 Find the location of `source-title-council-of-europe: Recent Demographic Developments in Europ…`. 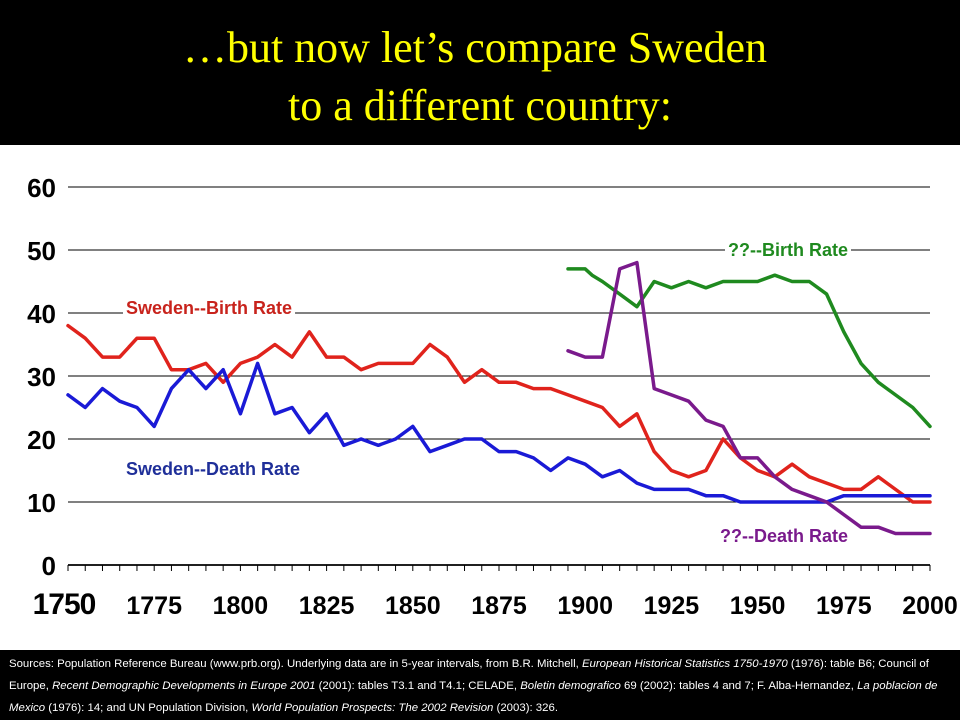

source-title-council-of-europe: Recent Demographic Developments in Europ… is located at coordinates (184, 686).